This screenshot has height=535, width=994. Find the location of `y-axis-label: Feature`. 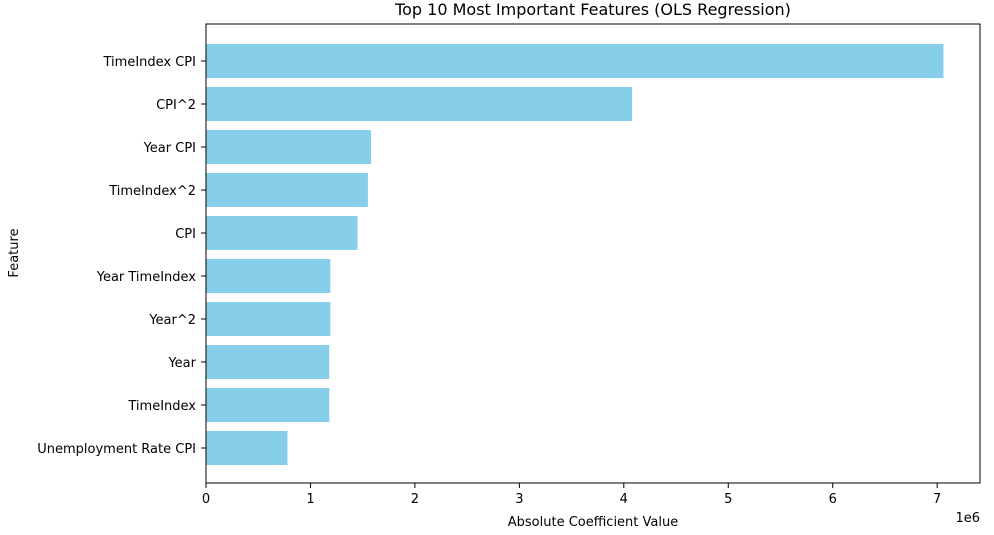

y-axis-label: Feature is located at coordinates (14, 252).